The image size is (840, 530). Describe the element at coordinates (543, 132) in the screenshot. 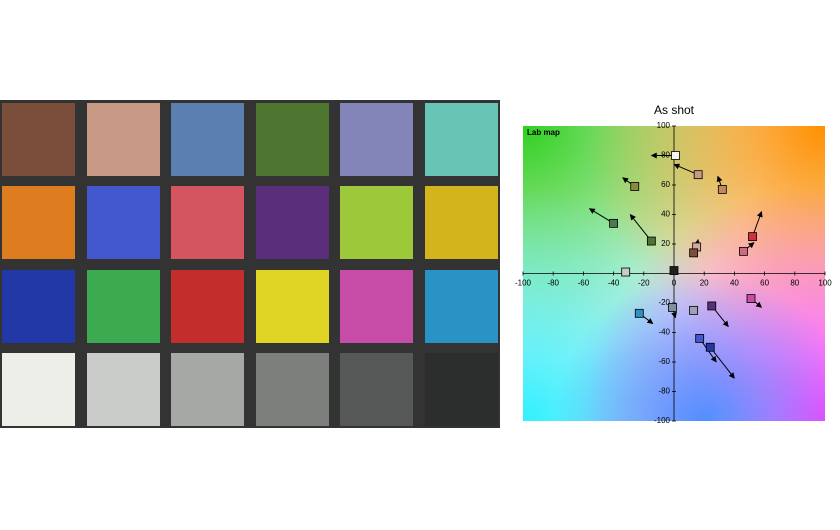

I see `annotation: Lab map` at that location.